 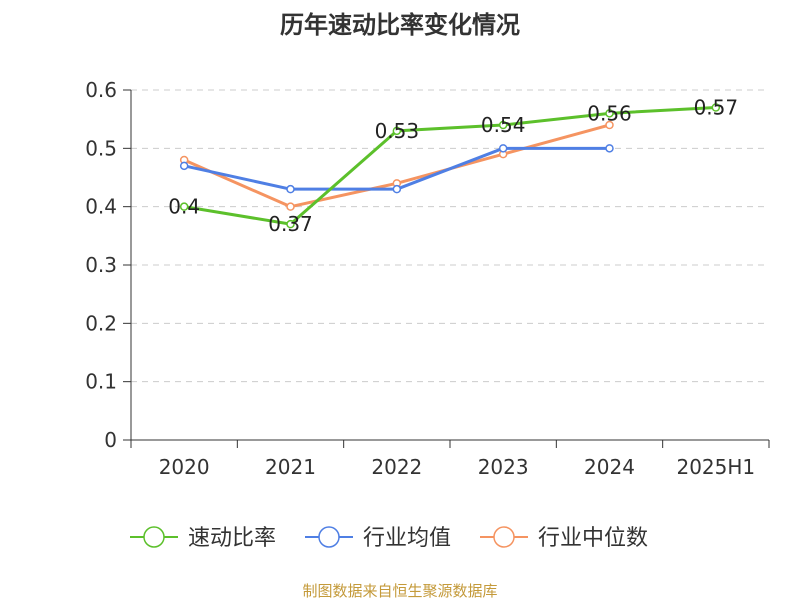 I want to click on y-tick-label: 0.4, so click(x=101, y=207).